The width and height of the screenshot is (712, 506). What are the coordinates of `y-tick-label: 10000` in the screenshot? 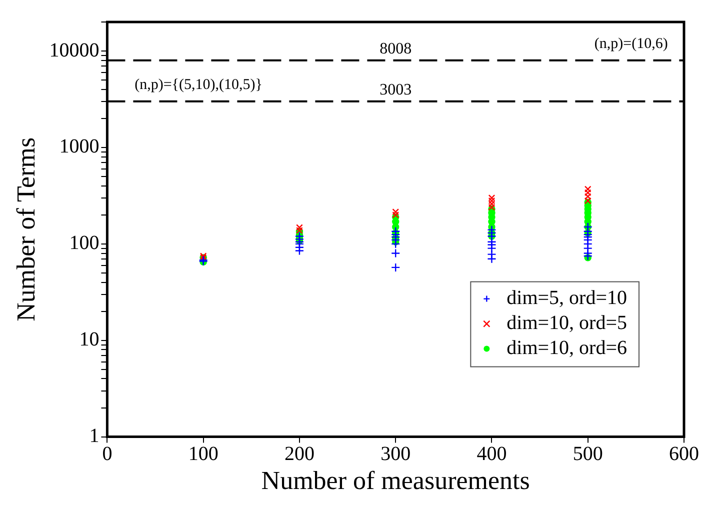 It's located at (74, 50).